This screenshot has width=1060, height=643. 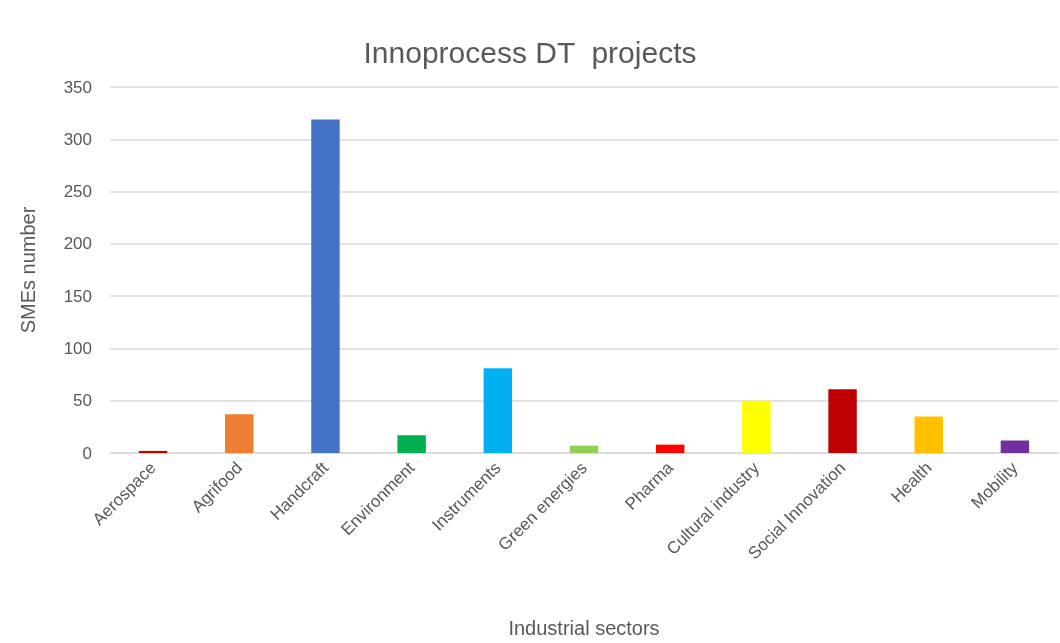 I want to click on y-tick-label: 100, so click(x=77, y=348).